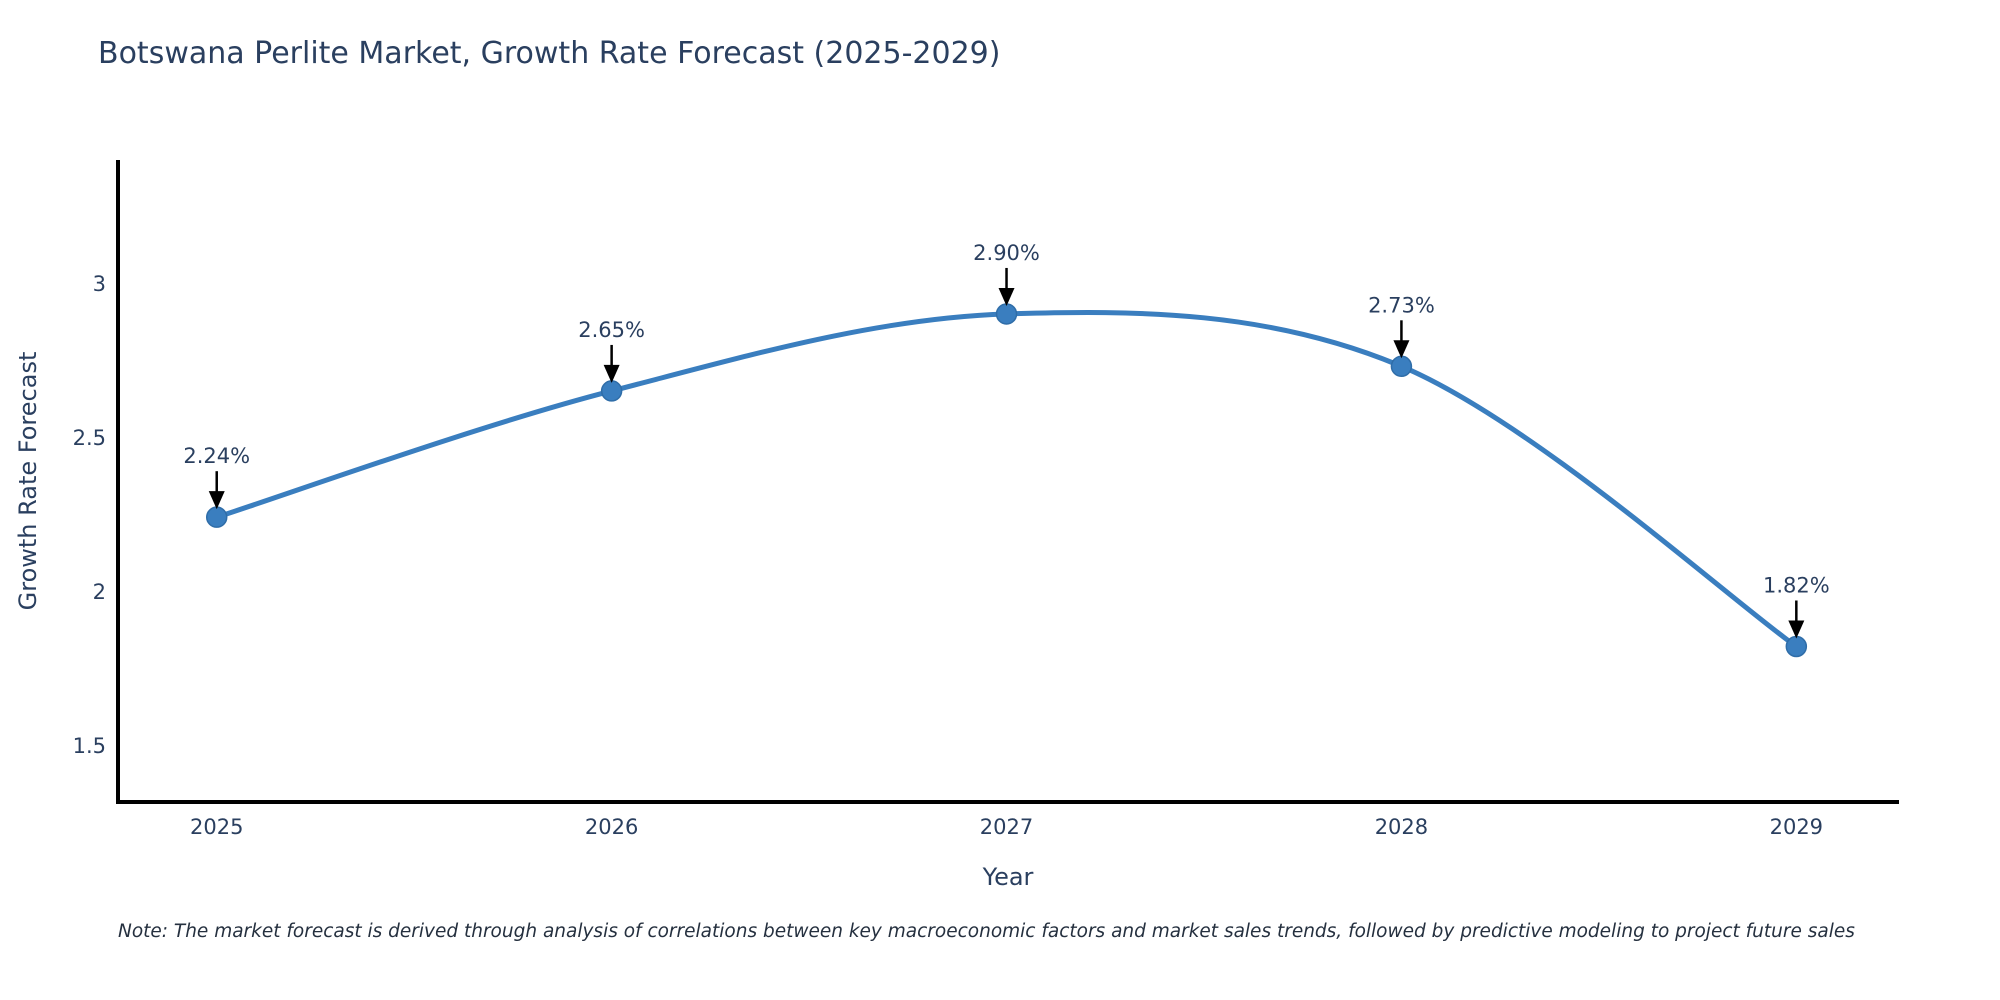 This screenshot has height=1000, width=2000. Describe the element at coordinates (611, 330) in the screenshot. I see `point-annotation-label: 2.65%` at that location.